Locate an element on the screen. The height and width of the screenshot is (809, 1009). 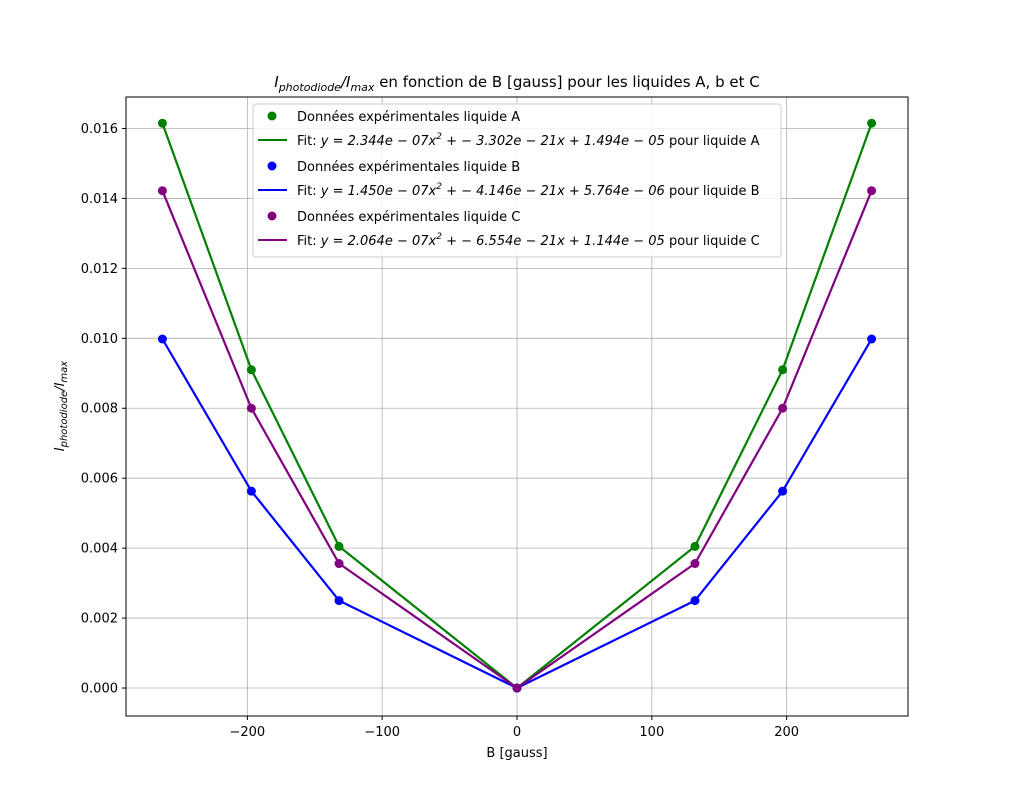
y-tick-label: 0.000 is located at coordinates (99, 689).